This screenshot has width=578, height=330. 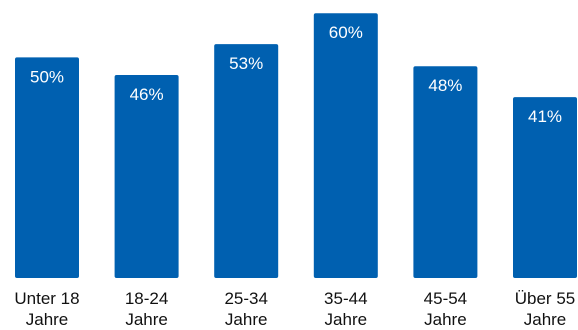 What do you see at coordinates (445, 298) in the screenshot?
I see `category-label: 45-54` at bounding box center [445, 298].